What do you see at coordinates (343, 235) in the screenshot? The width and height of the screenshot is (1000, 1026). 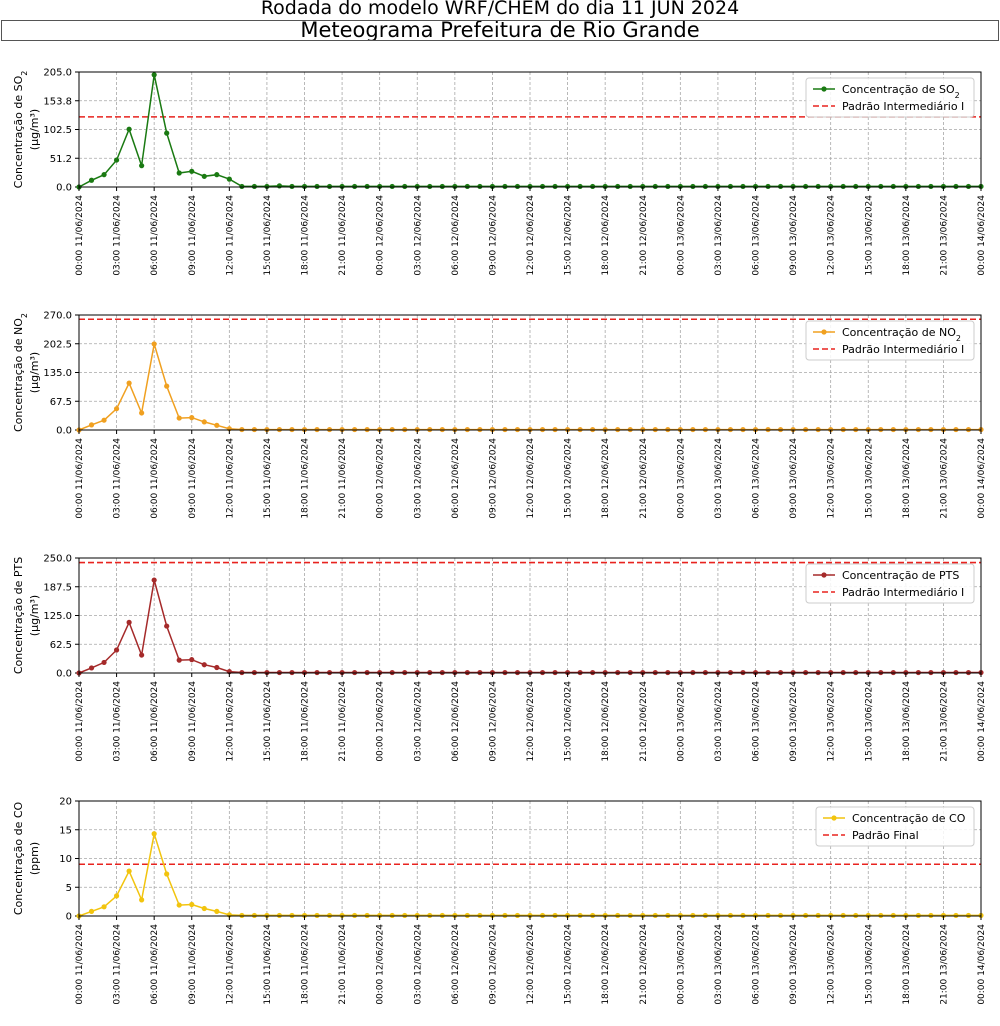 I see `x-tick-label: 21:00 11/06/2024` at bounding box center [343, 235].